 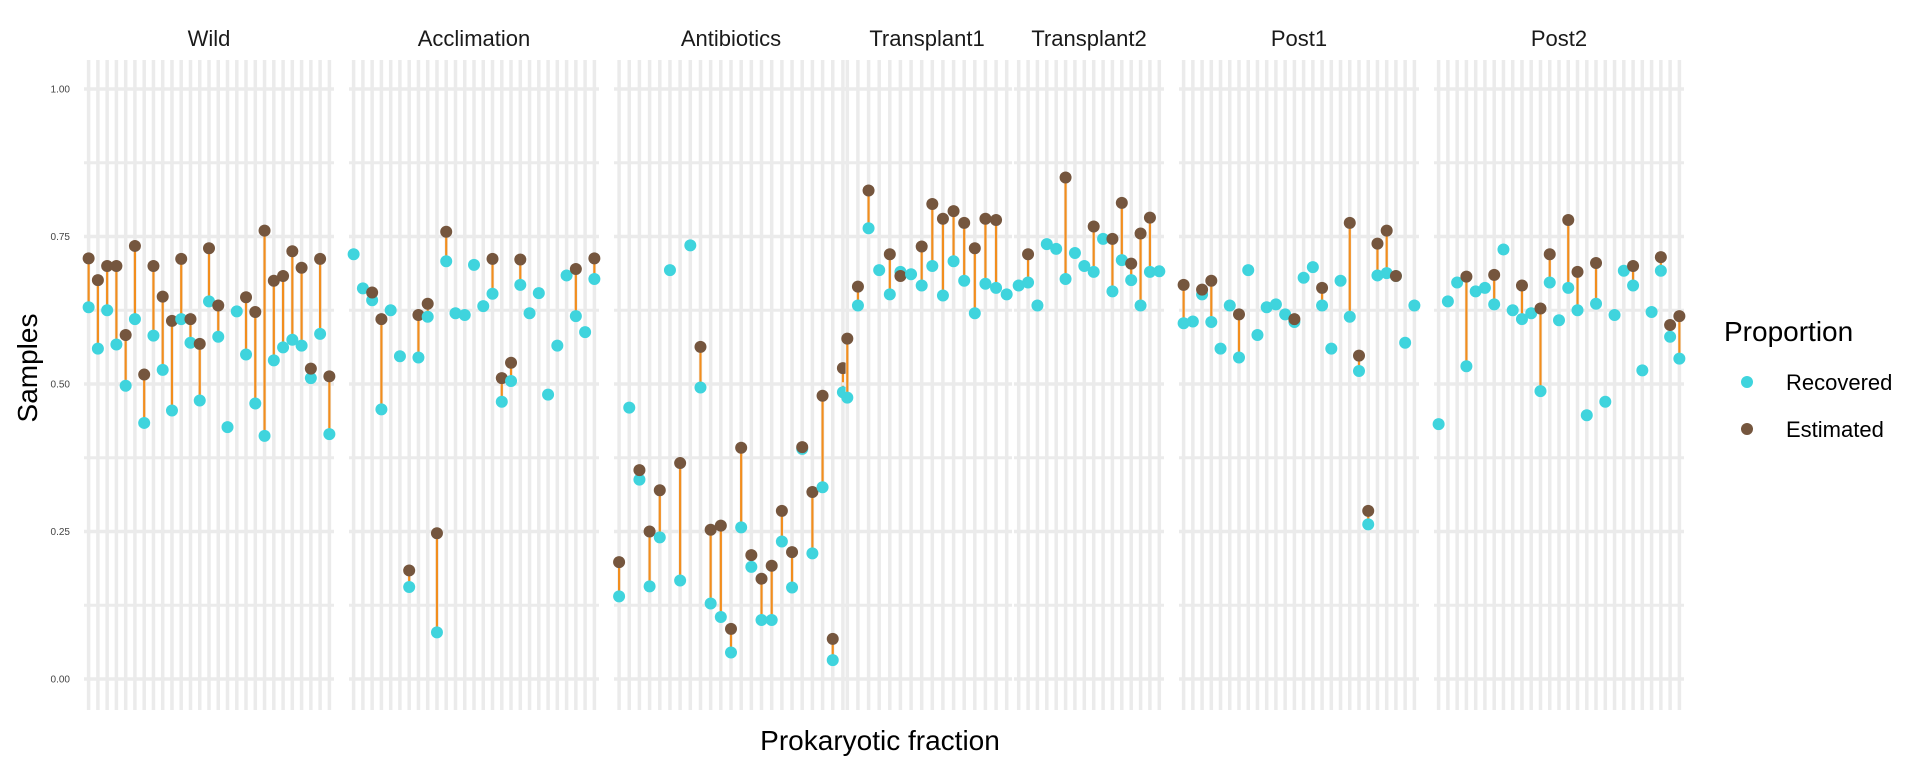 I want to click on legend: Proportion Recovered Estimated, so click(x=1808, y=379).